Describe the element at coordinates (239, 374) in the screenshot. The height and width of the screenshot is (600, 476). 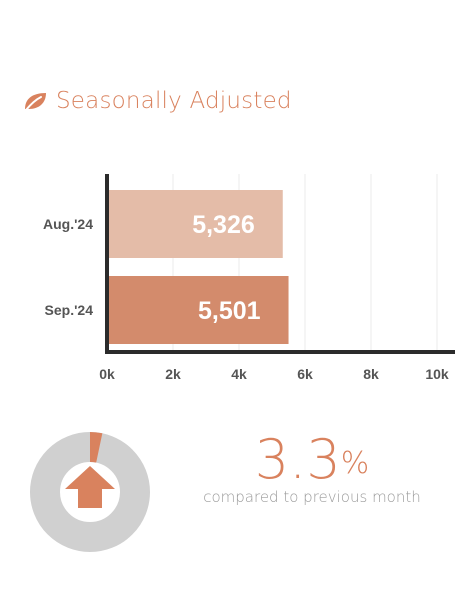
I see `x-tick-label: 4k` at that location.